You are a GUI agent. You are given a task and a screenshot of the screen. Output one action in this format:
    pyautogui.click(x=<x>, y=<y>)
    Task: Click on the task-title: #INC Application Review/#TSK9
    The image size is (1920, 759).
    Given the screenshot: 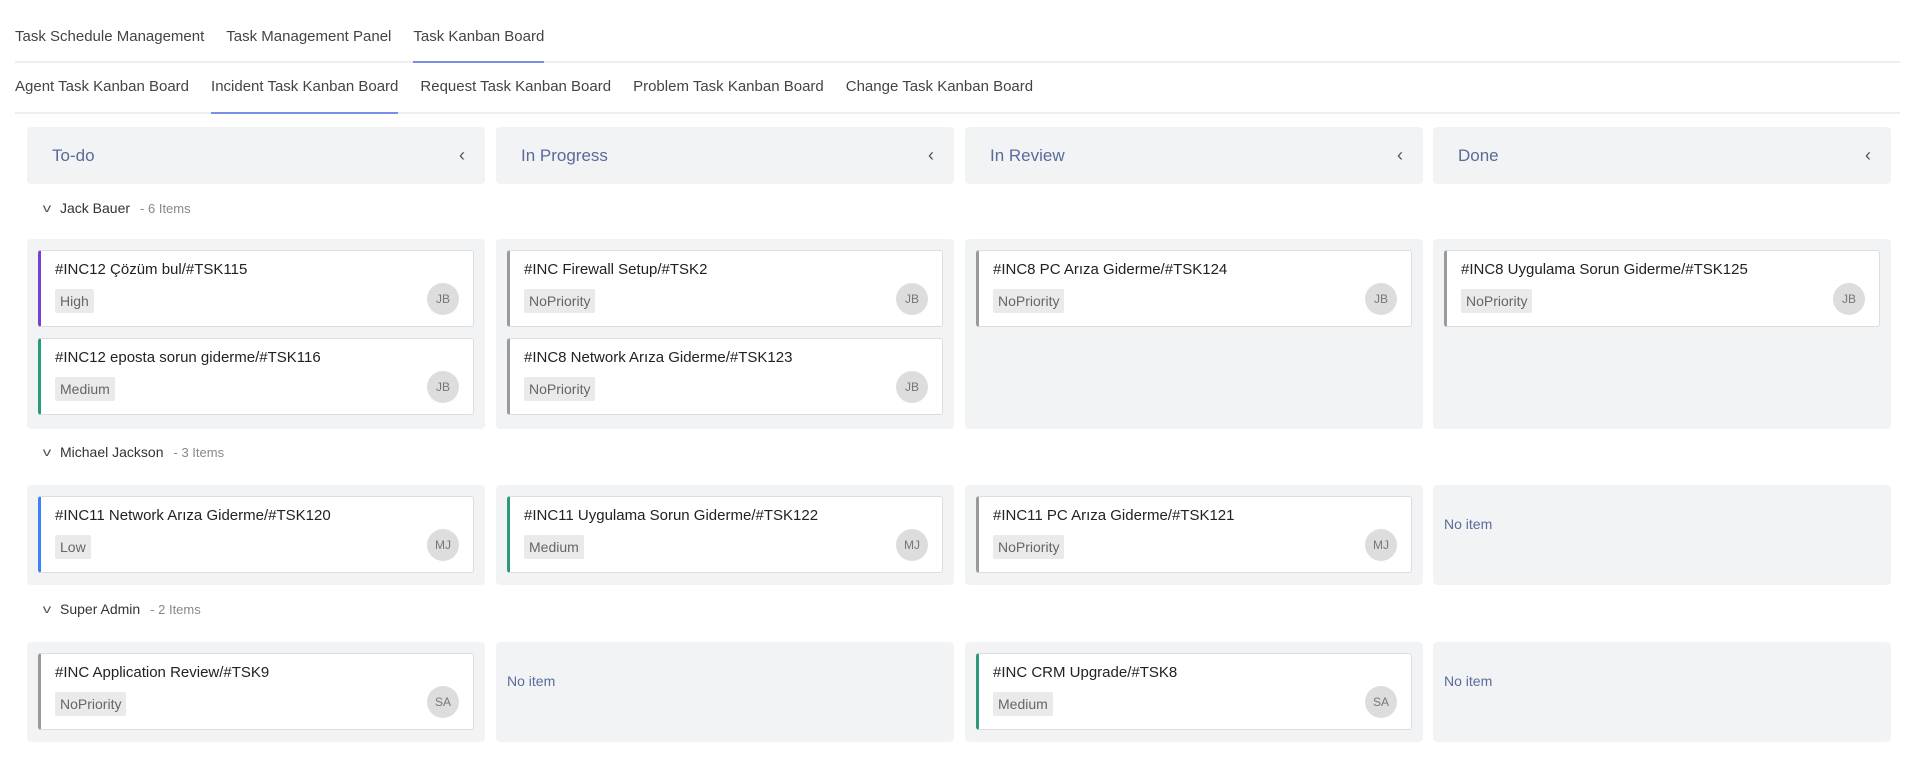 What is the action you would take?
    pyautogui.click(x=162, y=672)
    